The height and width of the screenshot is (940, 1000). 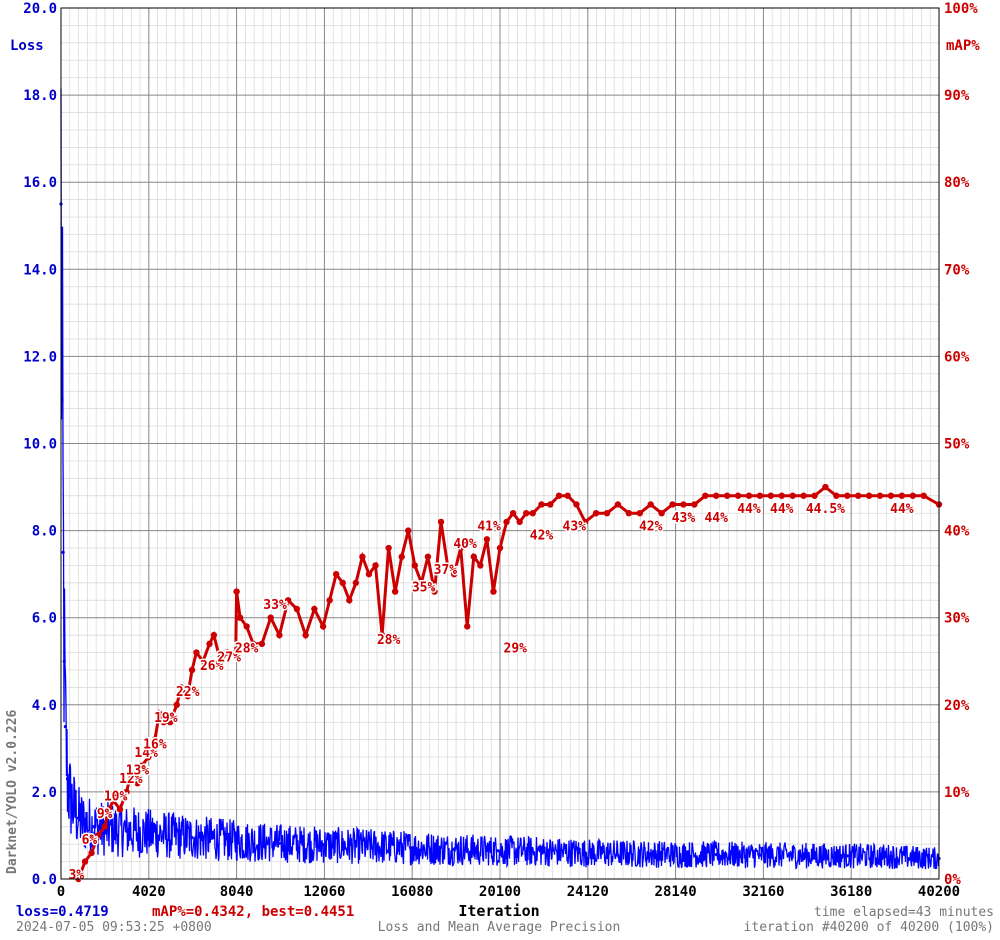 I want to click on map-annotation-label: 42%, so click(x=651, y=527).